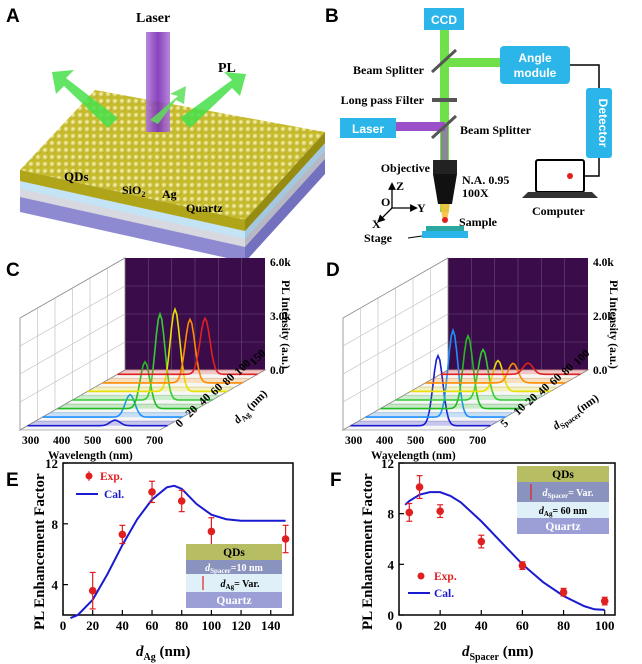 This screenshot has height=664, width=642. I want to click on quartz-layer-front, so click(132, 229).